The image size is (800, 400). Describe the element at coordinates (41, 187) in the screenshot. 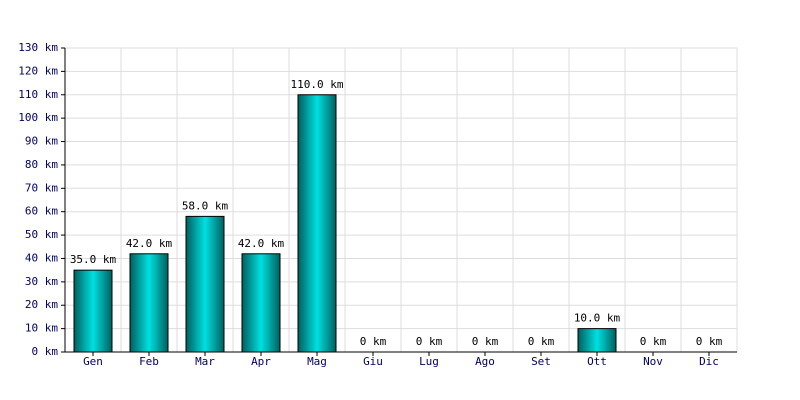

I see `y-tick-label: 70 km` at that location.